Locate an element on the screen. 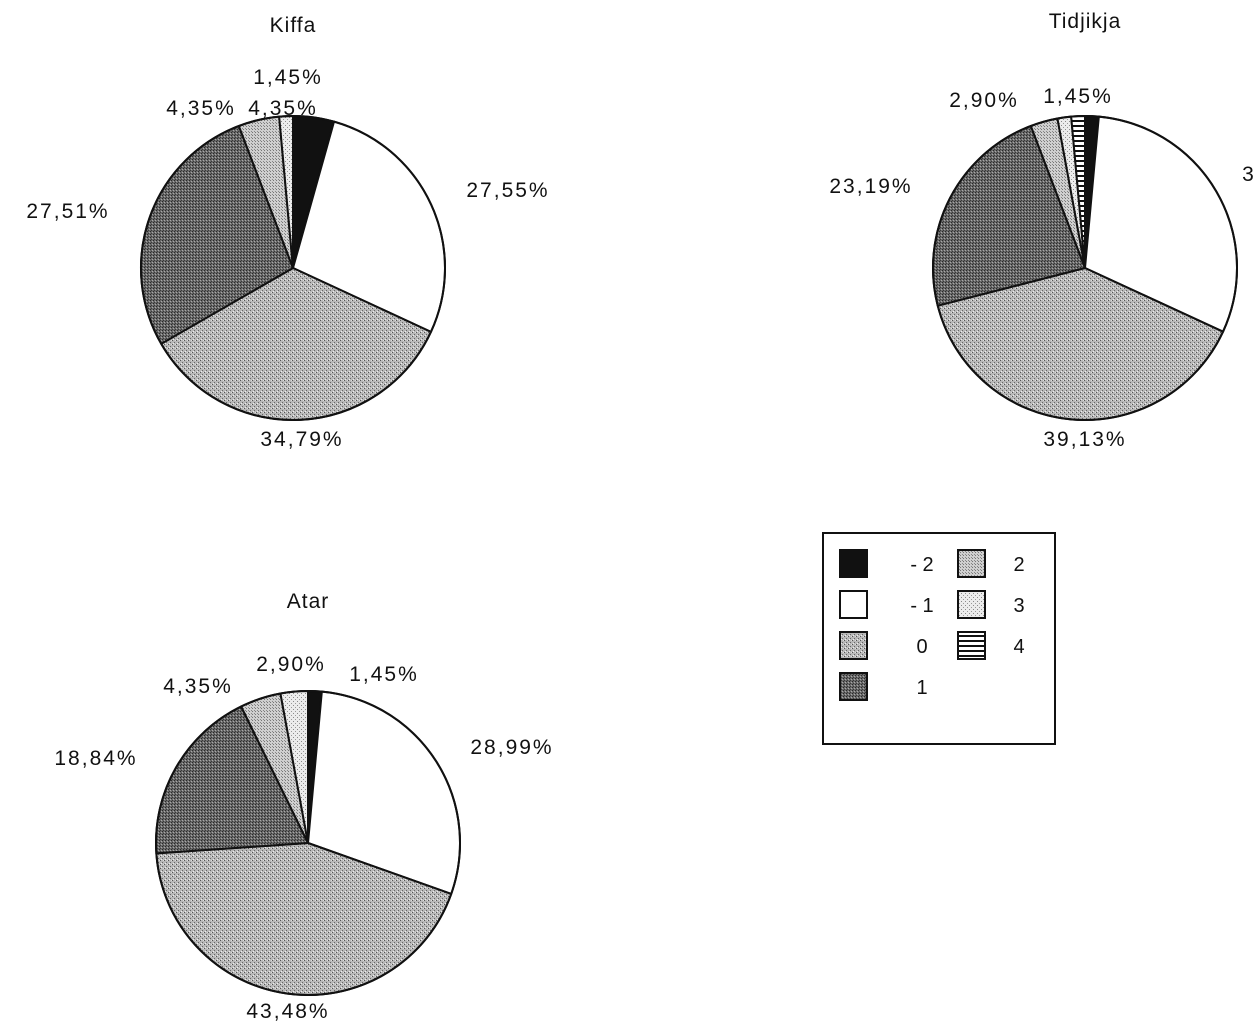  chart-title: Tidjikja is located at coordinates (1085, 21).